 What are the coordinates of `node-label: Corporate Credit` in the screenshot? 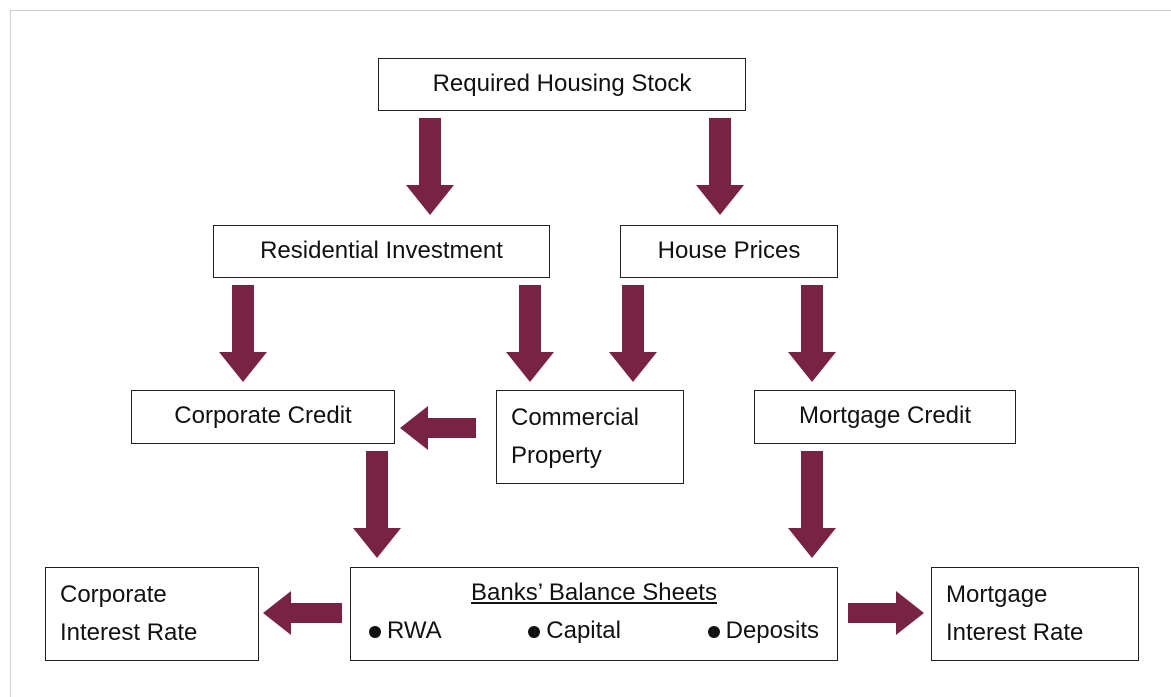 It's located at (263, 415).